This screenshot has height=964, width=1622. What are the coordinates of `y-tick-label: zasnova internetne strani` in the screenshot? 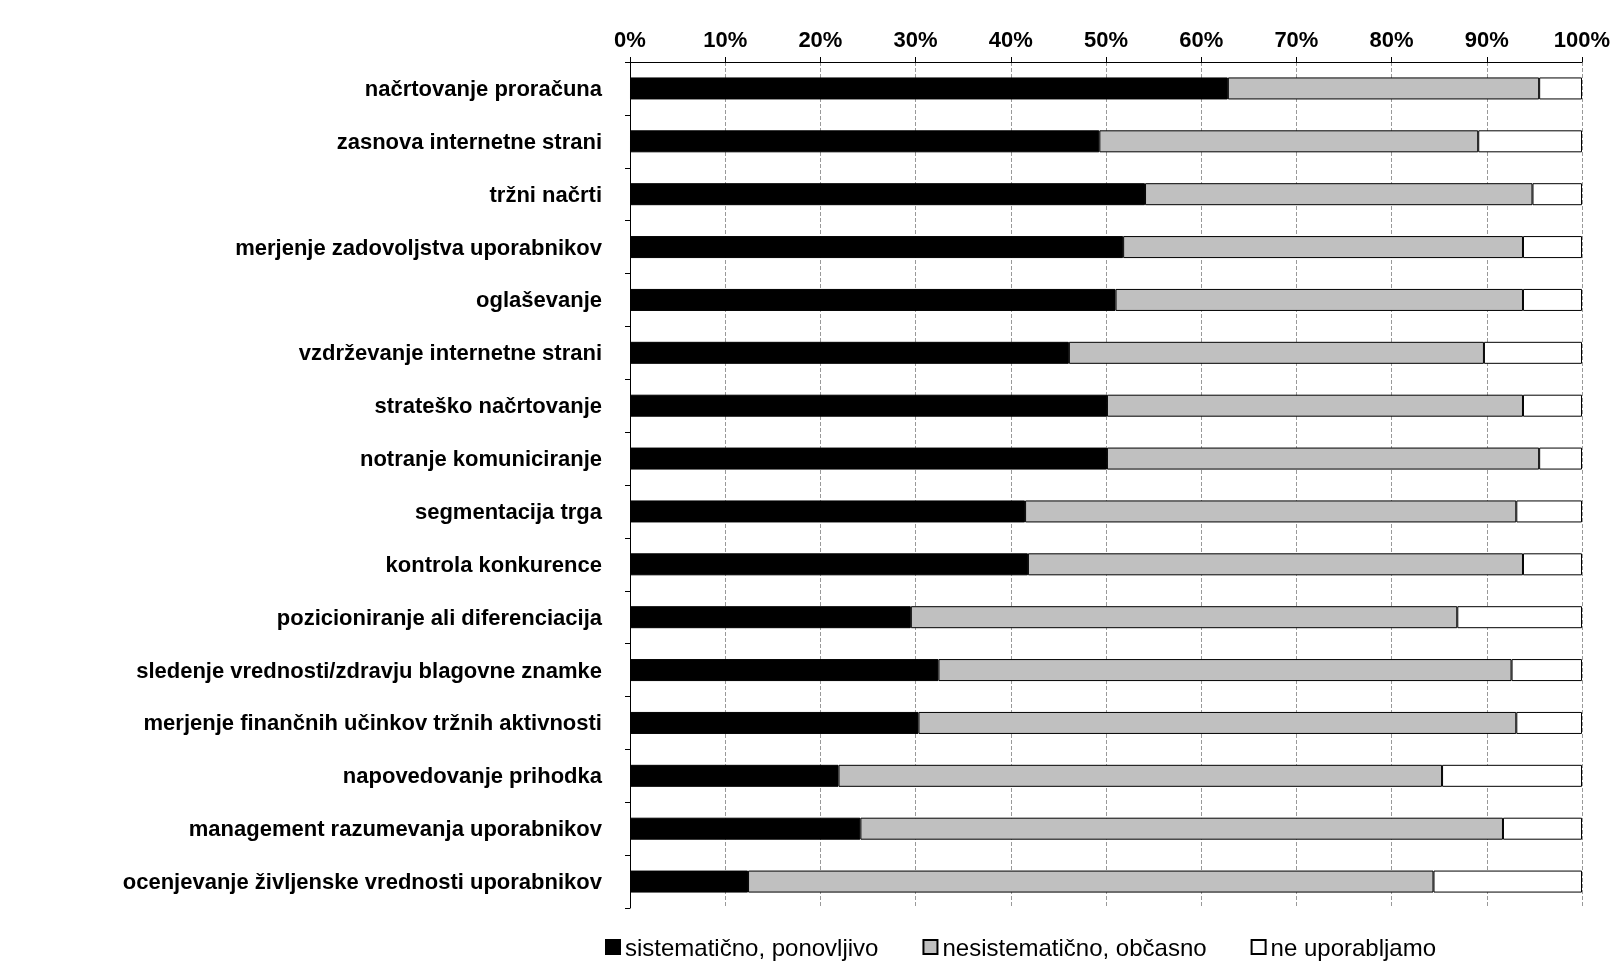 It's located at (469, 141).